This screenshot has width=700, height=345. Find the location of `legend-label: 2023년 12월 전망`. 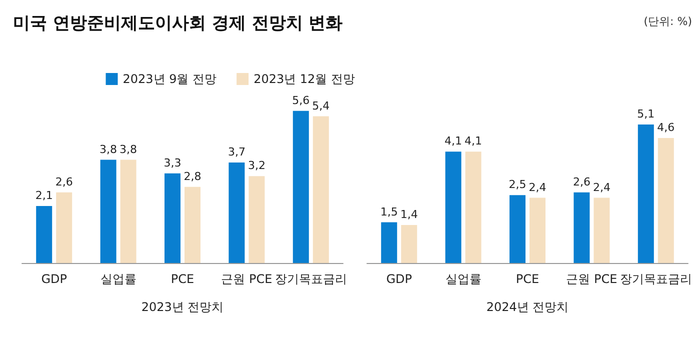

legend-label: 2023년 12월 전망 is located at coordinates (304, 79).